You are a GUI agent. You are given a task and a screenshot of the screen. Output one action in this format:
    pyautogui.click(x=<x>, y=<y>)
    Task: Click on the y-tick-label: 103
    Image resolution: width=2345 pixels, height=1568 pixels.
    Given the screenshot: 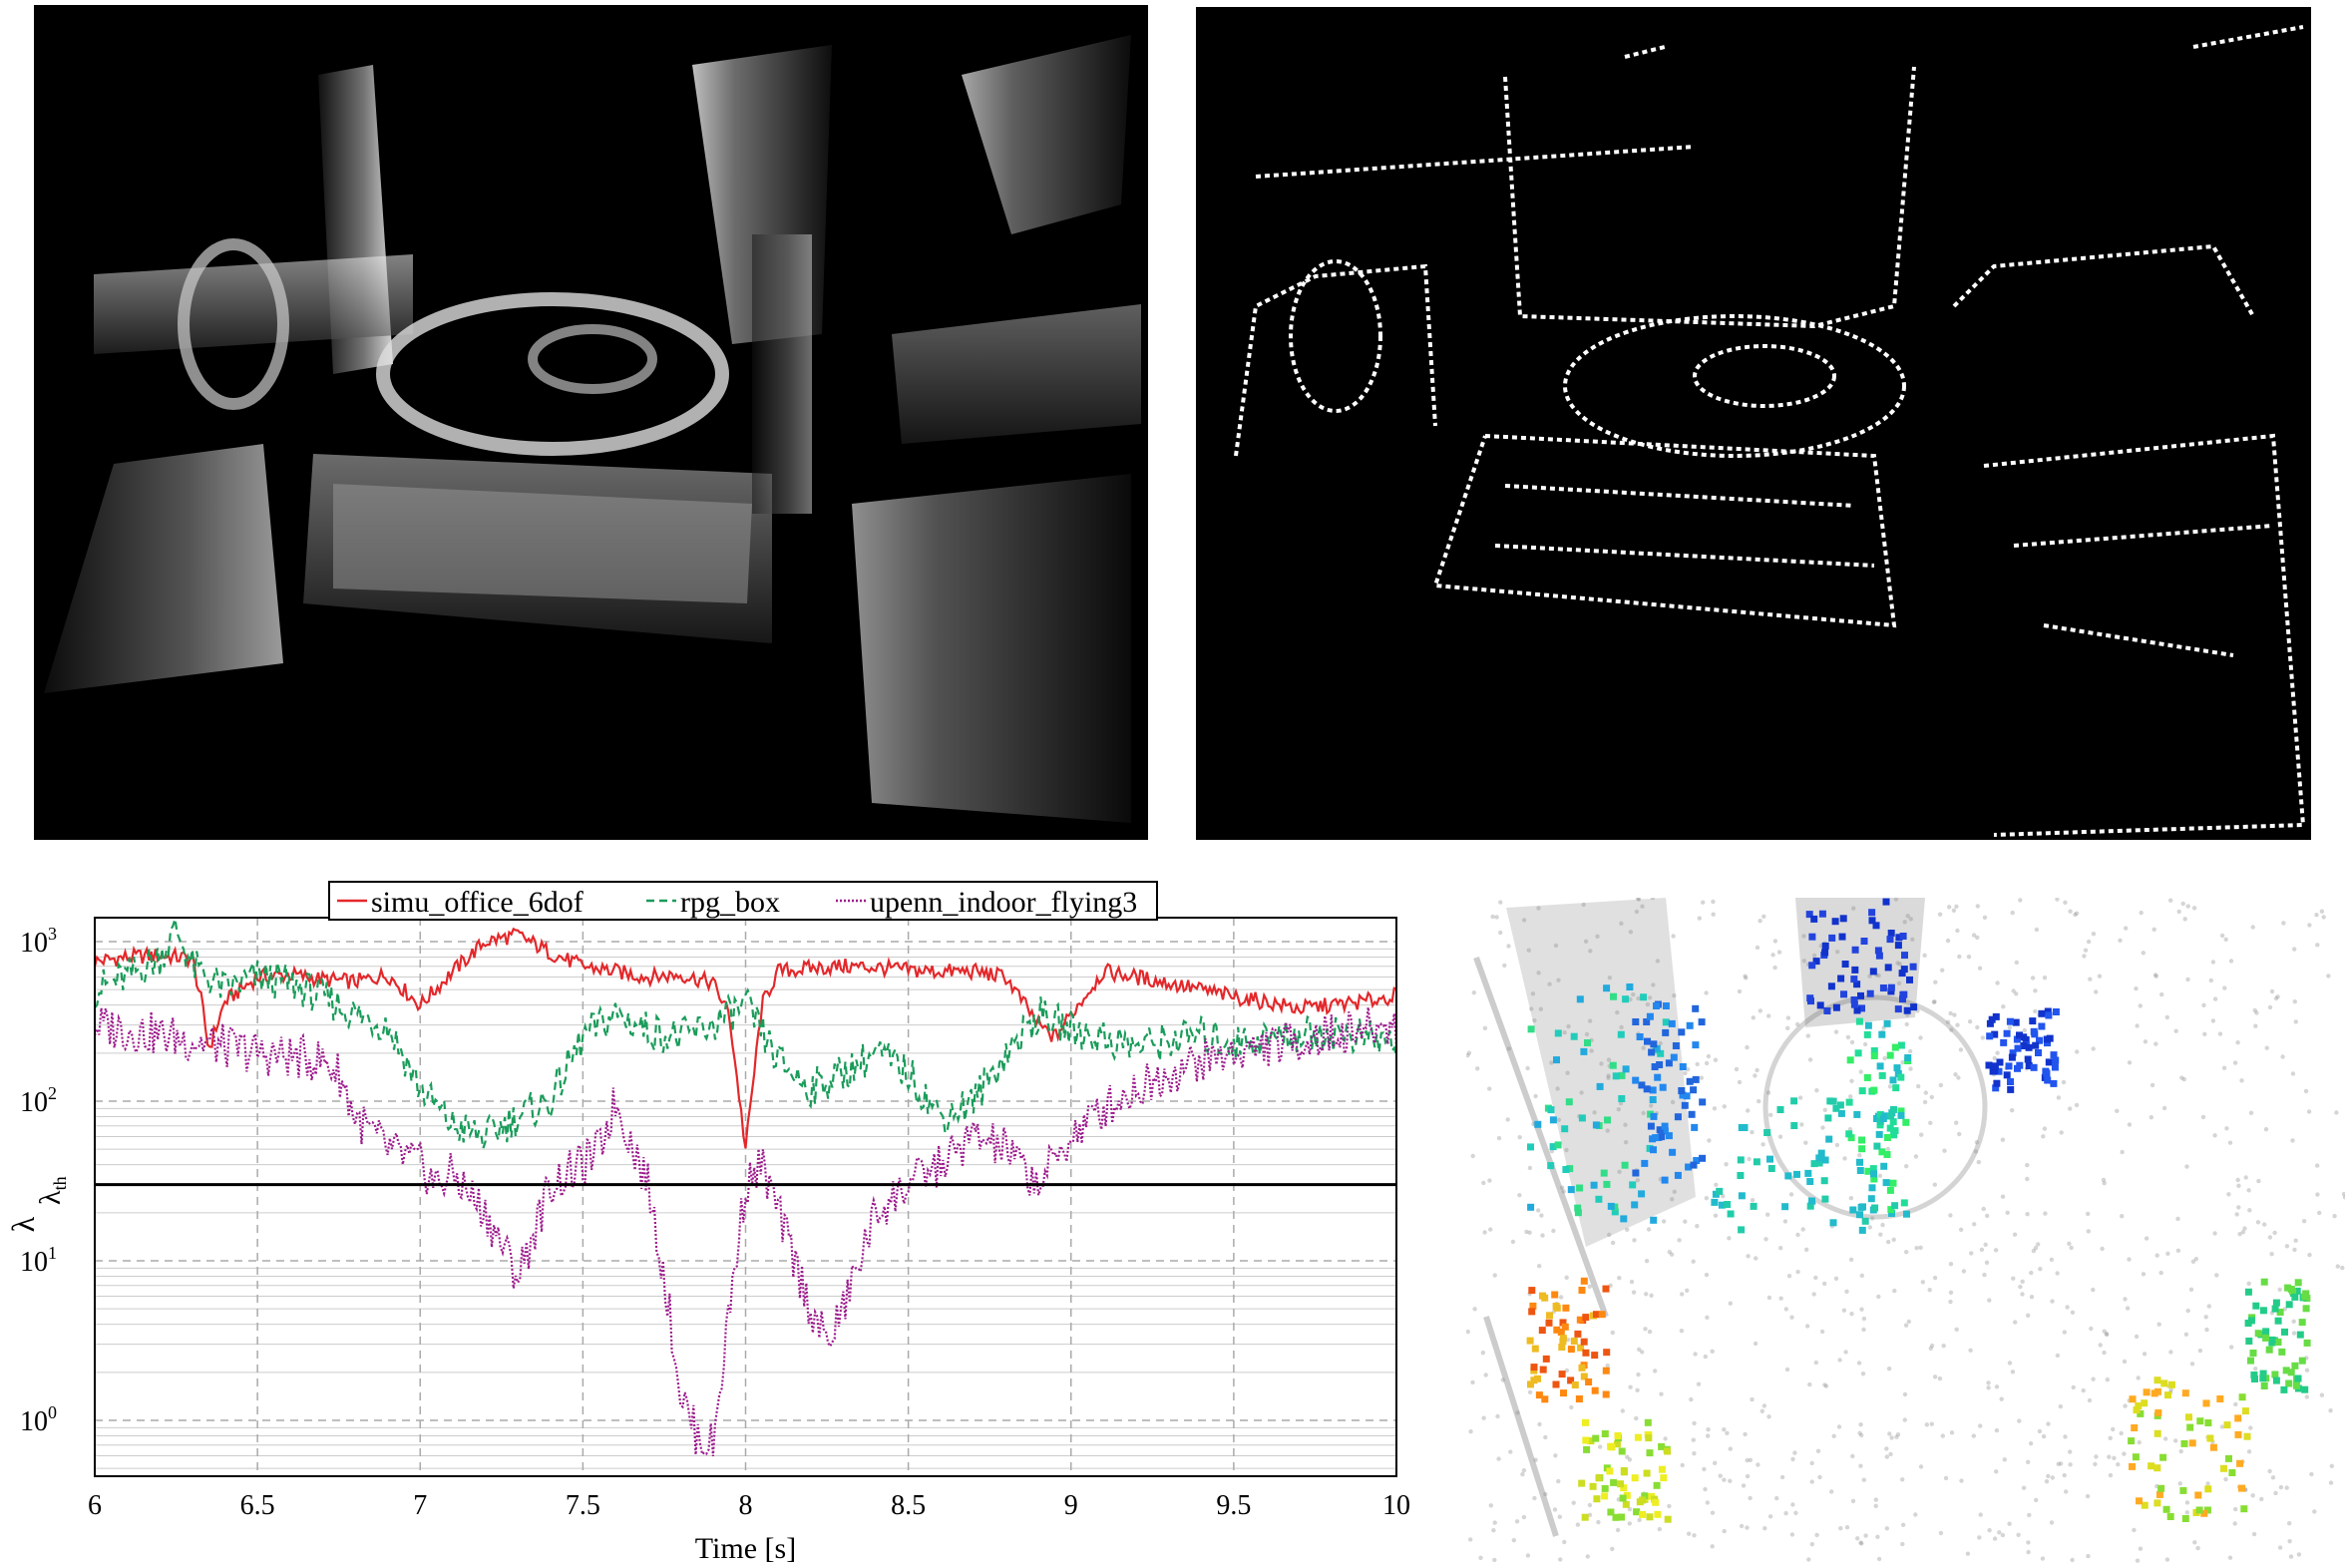 What is the action you would take?
    pyautogui.click(x=38, y=942)
    